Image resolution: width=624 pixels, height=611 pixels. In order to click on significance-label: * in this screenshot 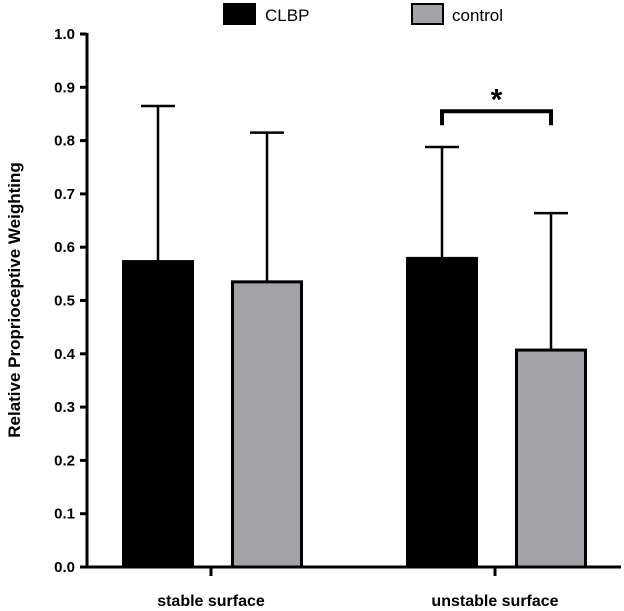, I will do `click(497, 99)`.